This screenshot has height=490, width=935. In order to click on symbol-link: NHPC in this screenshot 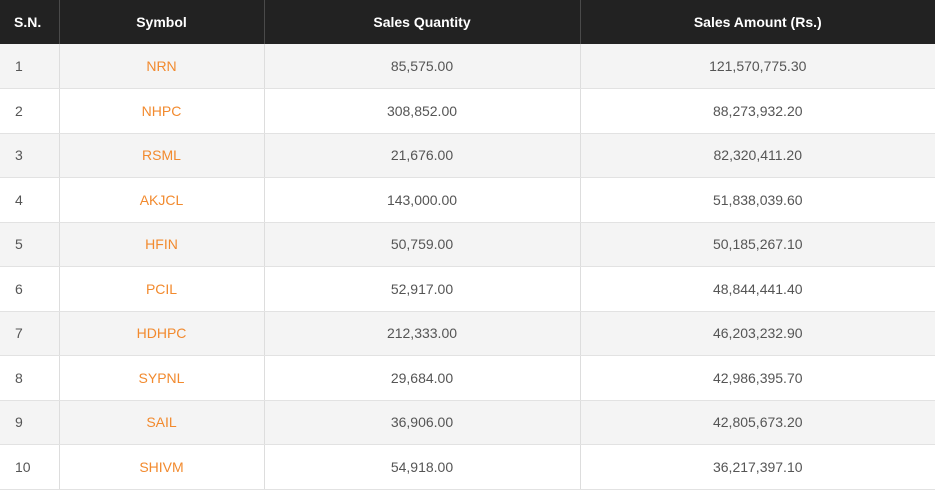, I will do `click(161, 110)`.